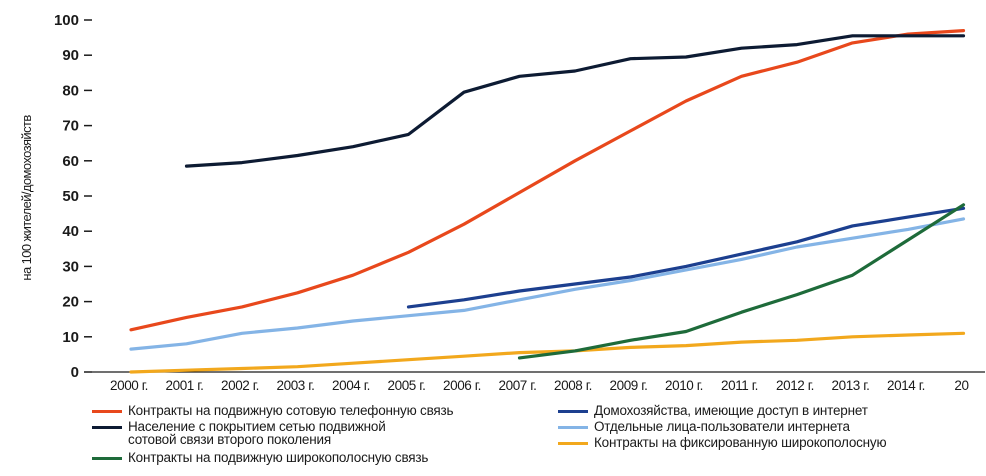 The width and height of the screenshot is (986, 476). Describe the element at coordinates (684, 385) in the screenshot. I see `x-tick-label: 2010 г.` at that location.